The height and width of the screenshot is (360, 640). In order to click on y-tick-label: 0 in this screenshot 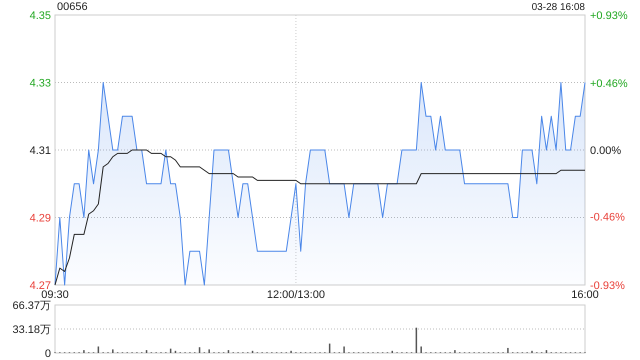, I will do `click(47, 354)`.